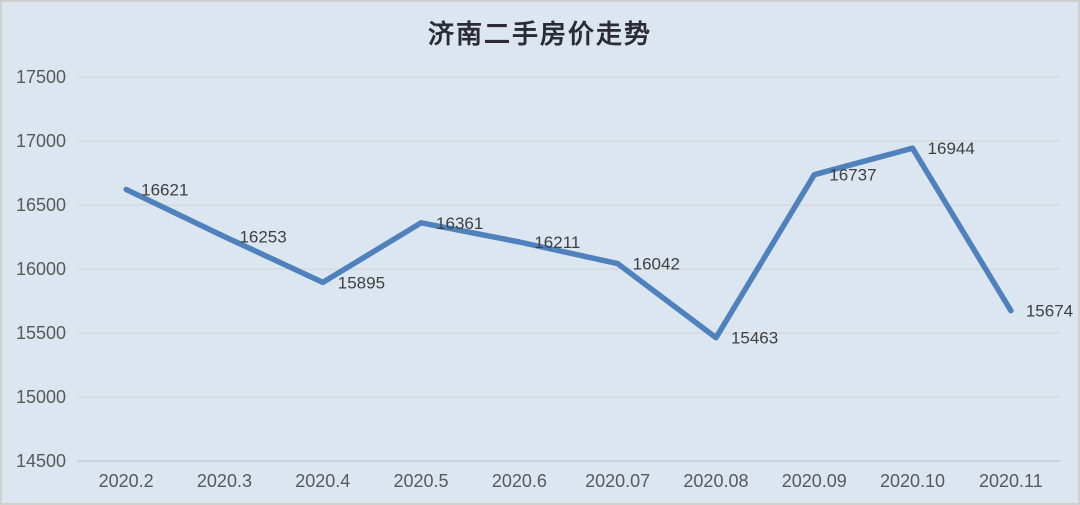  What do you see at coordinates (1011, 481) in the screenshot?
I see `x-axis-tick-label: 2020.11` at bounding box center [1011, 481].